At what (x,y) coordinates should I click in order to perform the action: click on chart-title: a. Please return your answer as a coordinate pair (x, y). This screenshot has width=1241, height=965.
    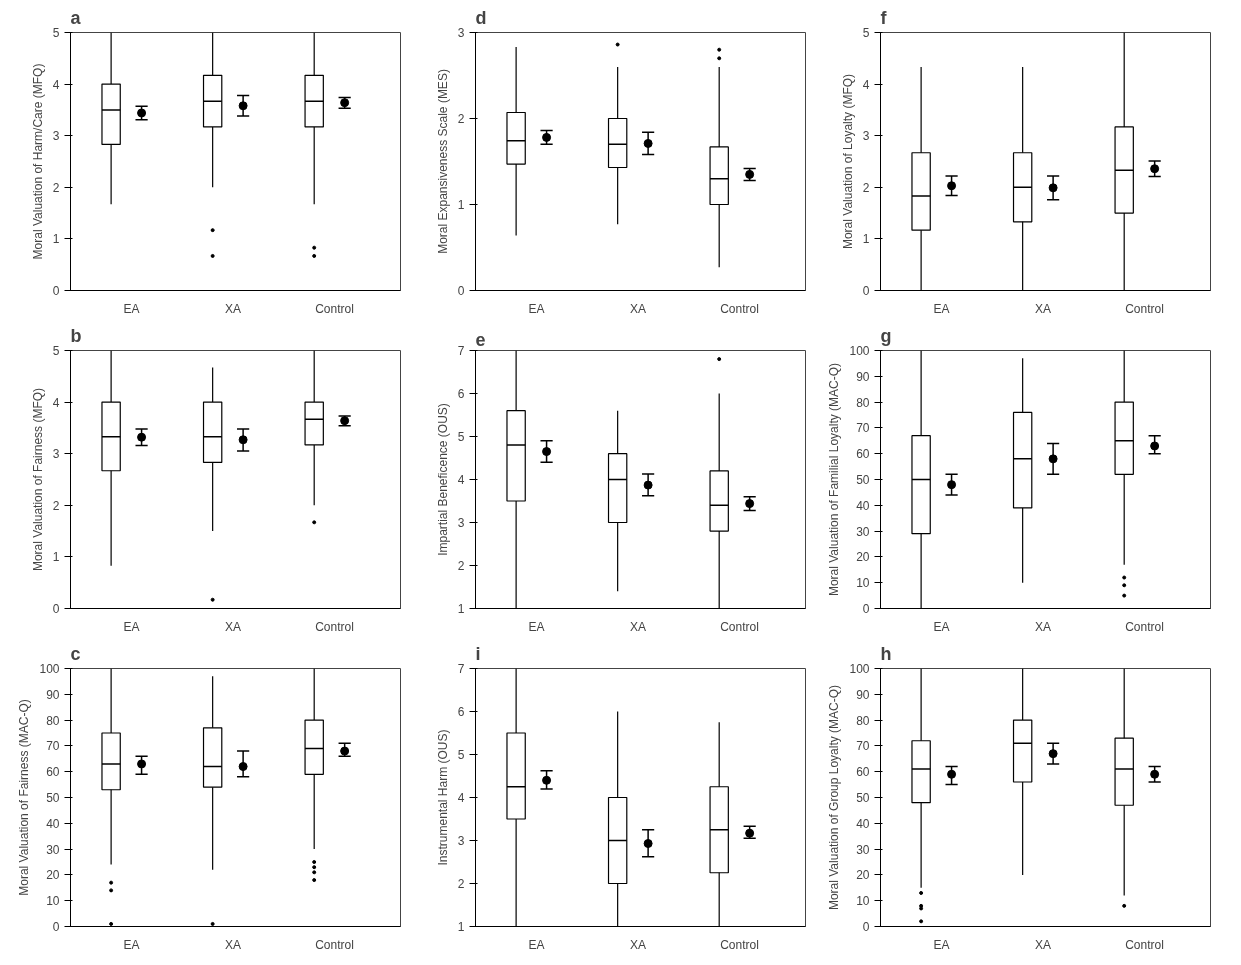
    Looking at the image, I should click on (76, 17).